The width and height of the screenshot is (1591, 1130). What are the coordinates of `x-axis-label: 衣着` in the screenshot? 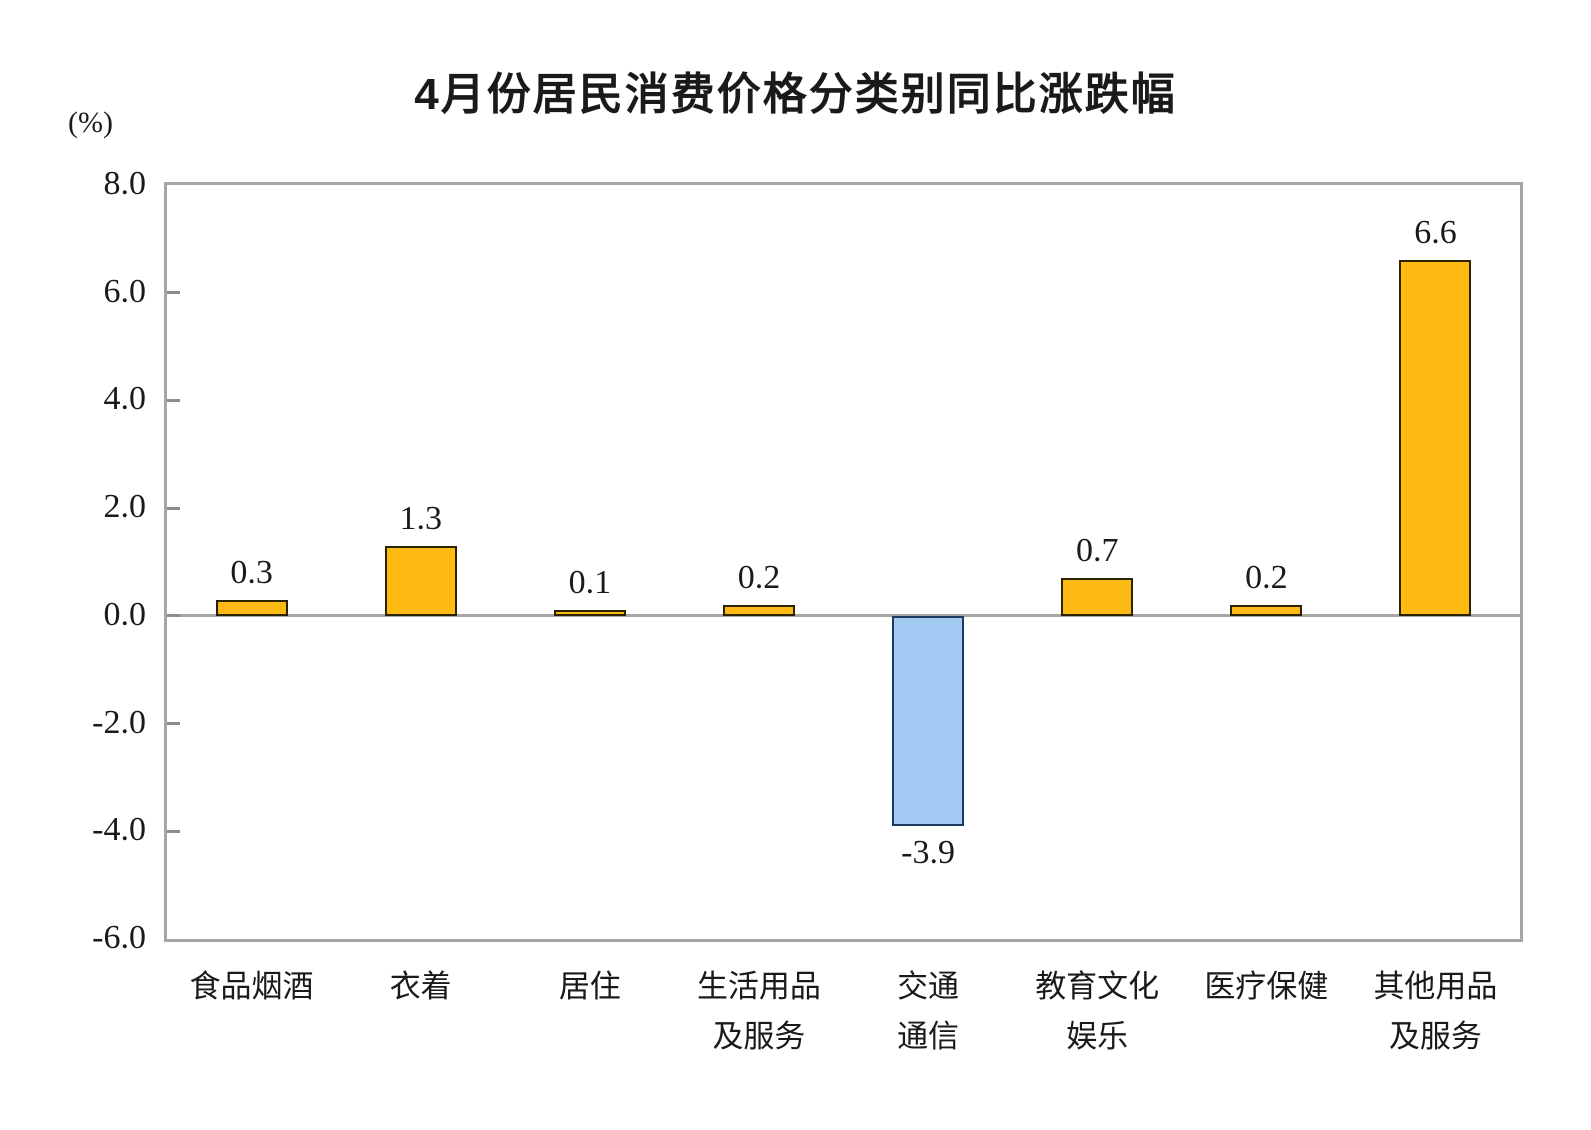 It's located at (420, 986).